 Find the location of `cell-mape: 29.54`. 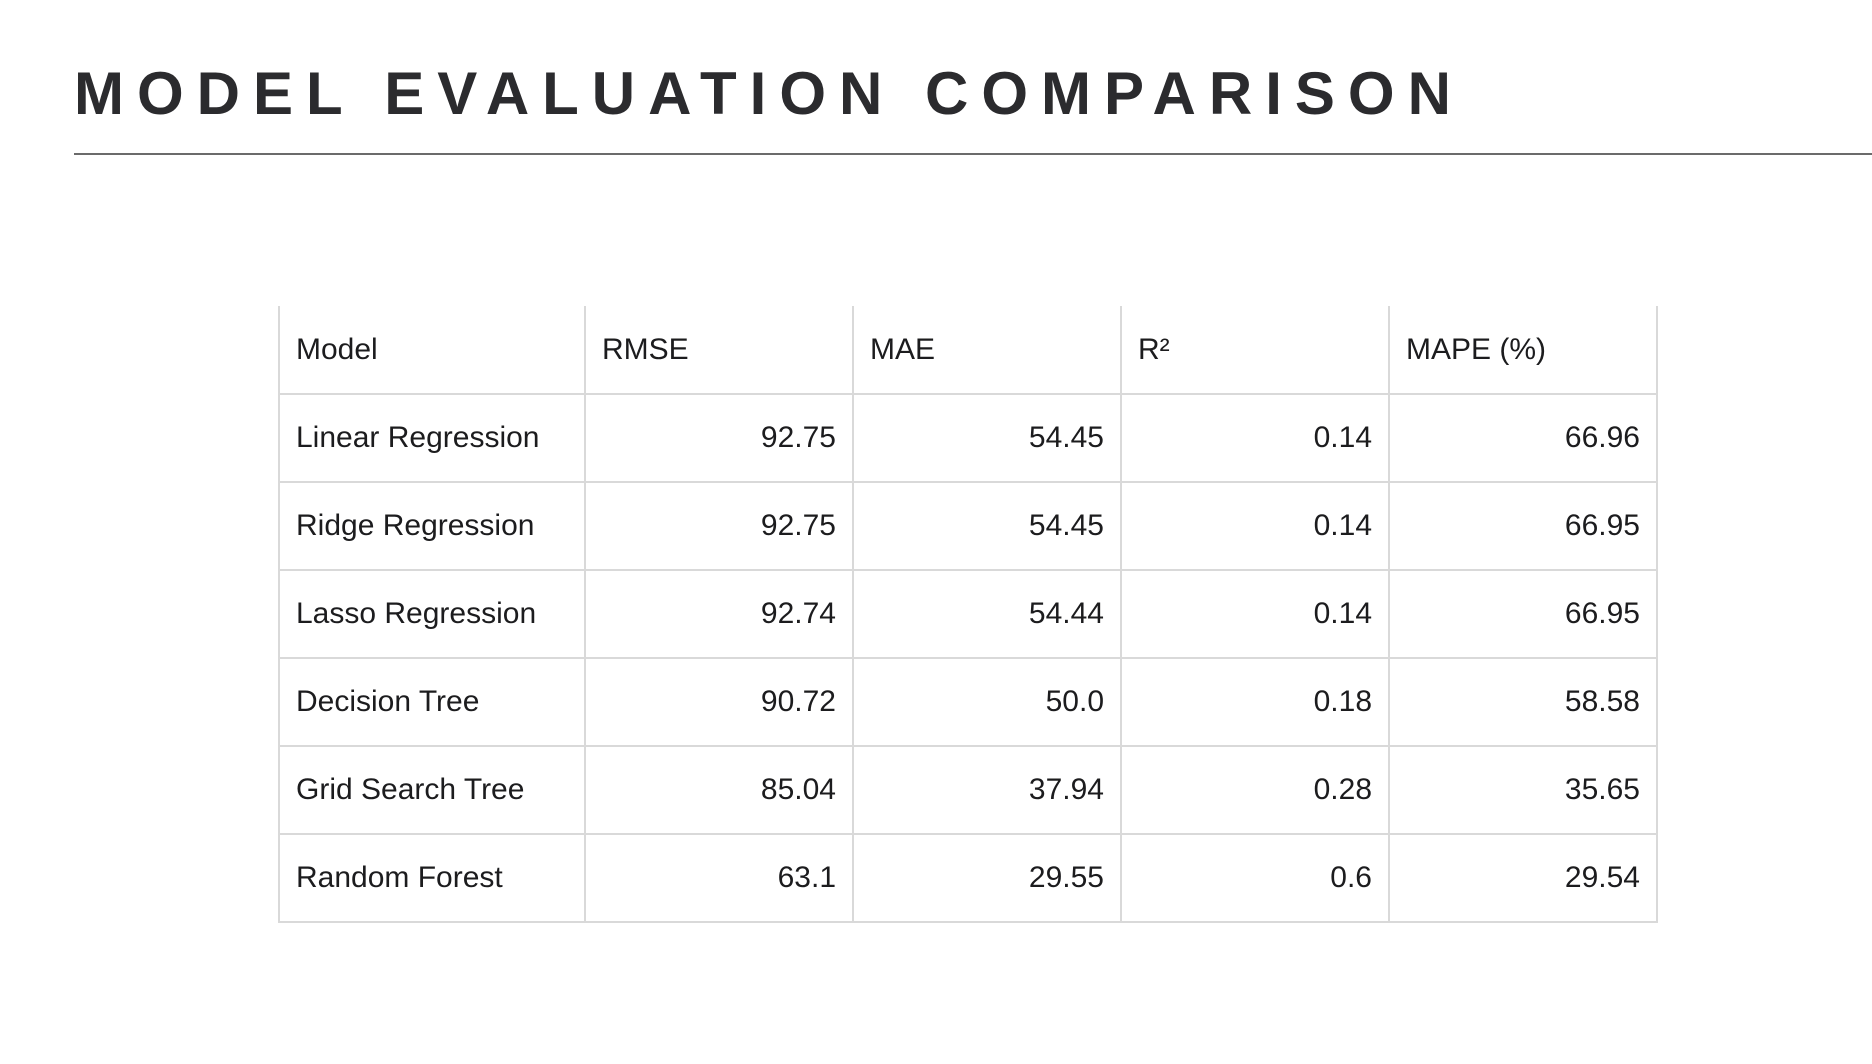

cell-mape: 29.54 is located at coordinates (1523, 878).